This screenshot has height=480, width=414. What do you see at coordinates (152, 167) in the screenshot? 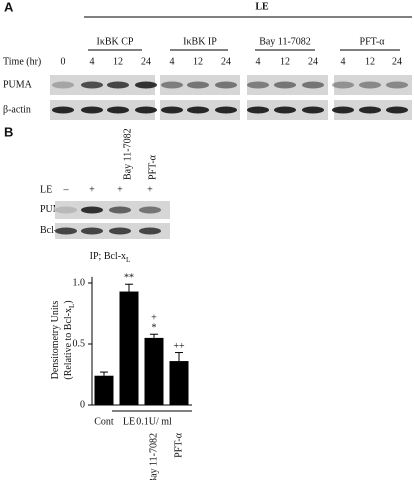
I see `lane-header: PFT-α` at bounding box center [152, 167].